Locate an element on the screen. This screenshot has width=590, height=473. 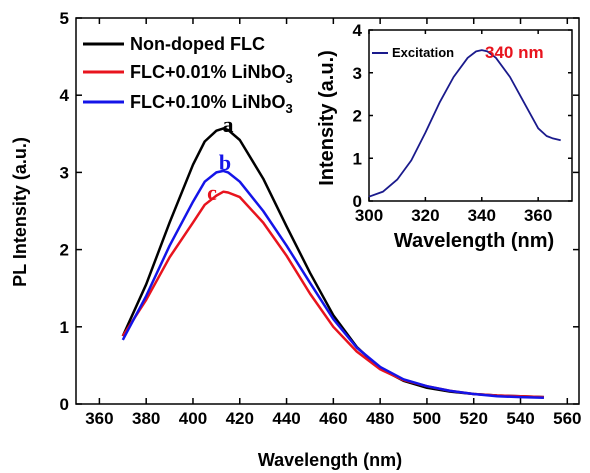
main-x-tick-label: 480 is located at coordinates (380, 418).